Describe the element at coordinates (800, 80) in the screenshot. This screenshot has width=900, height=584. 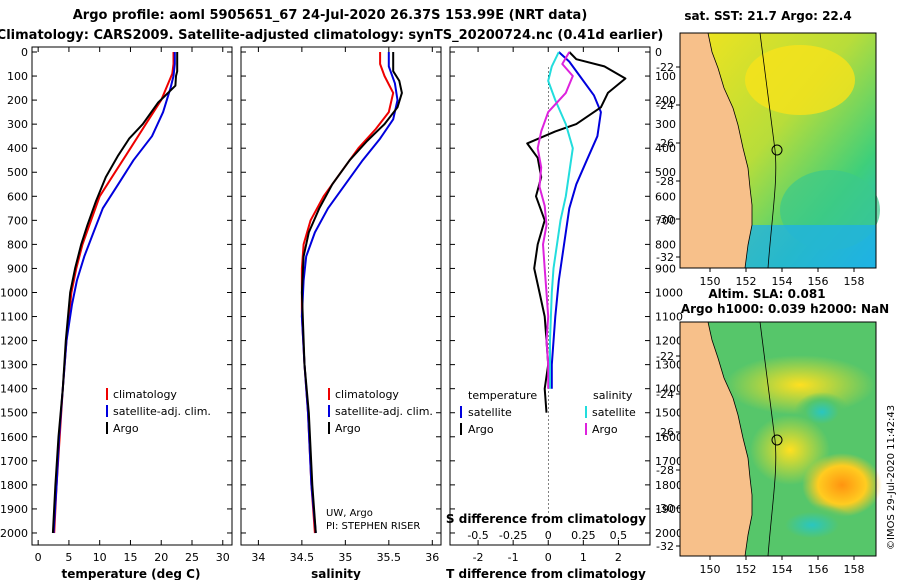
I see `sst-warm-patch` at that location.